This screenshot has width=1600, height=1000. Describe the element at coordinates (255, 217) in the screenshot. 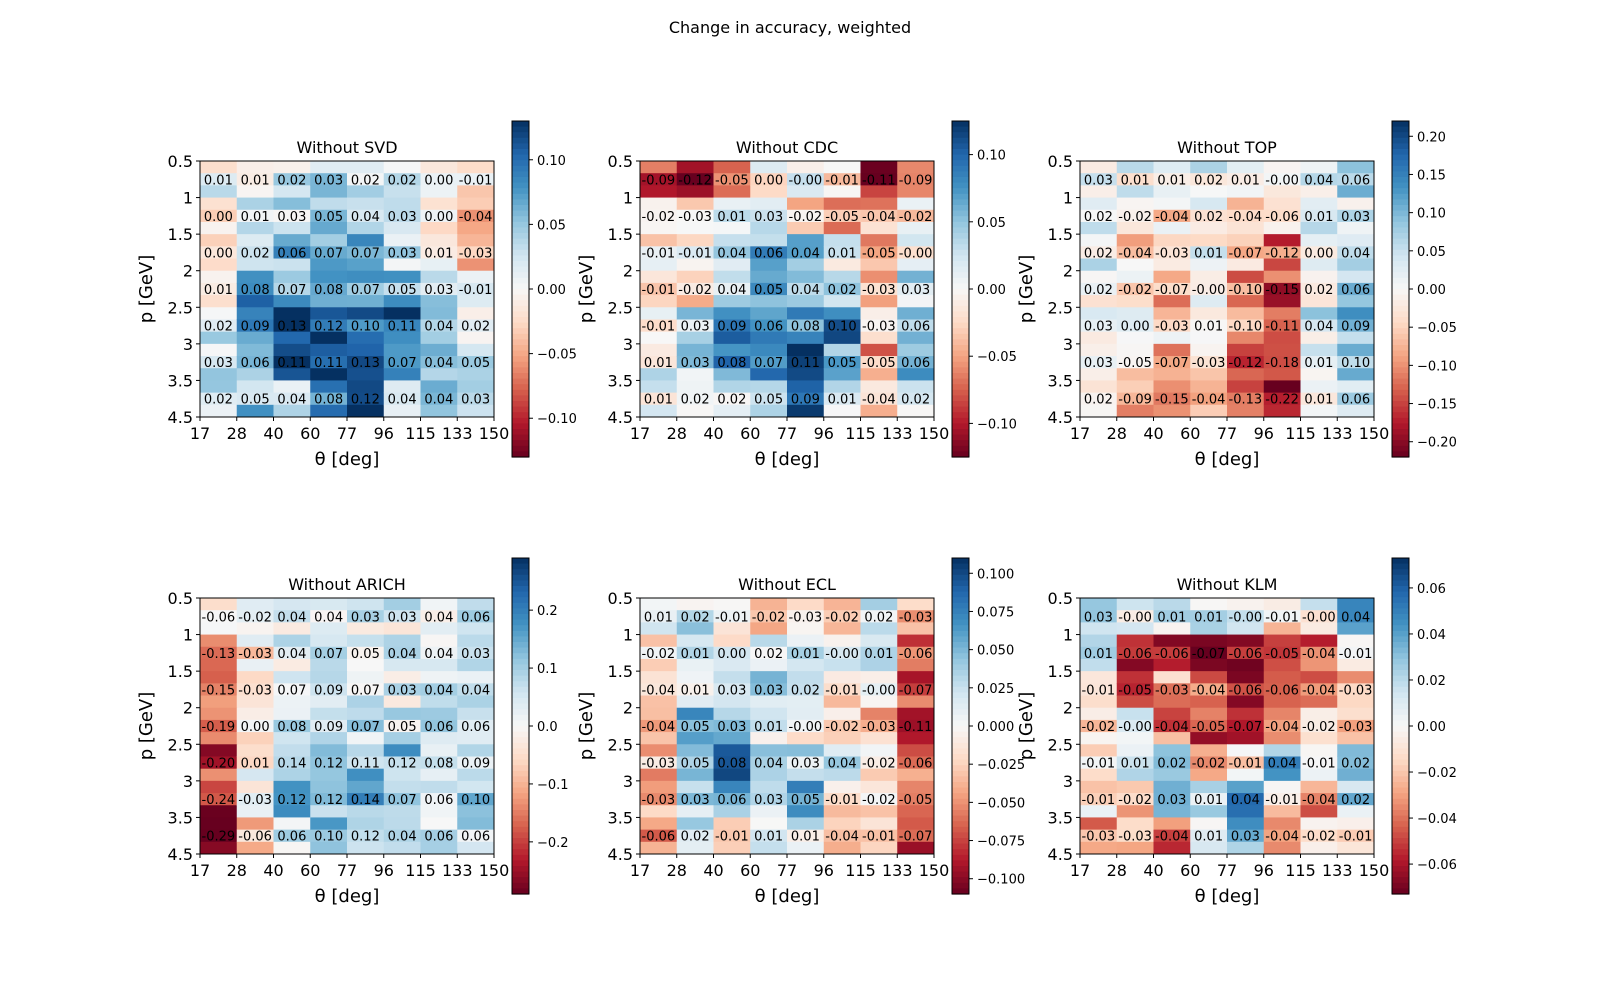

I see `cell-label: 0.01` at that location.